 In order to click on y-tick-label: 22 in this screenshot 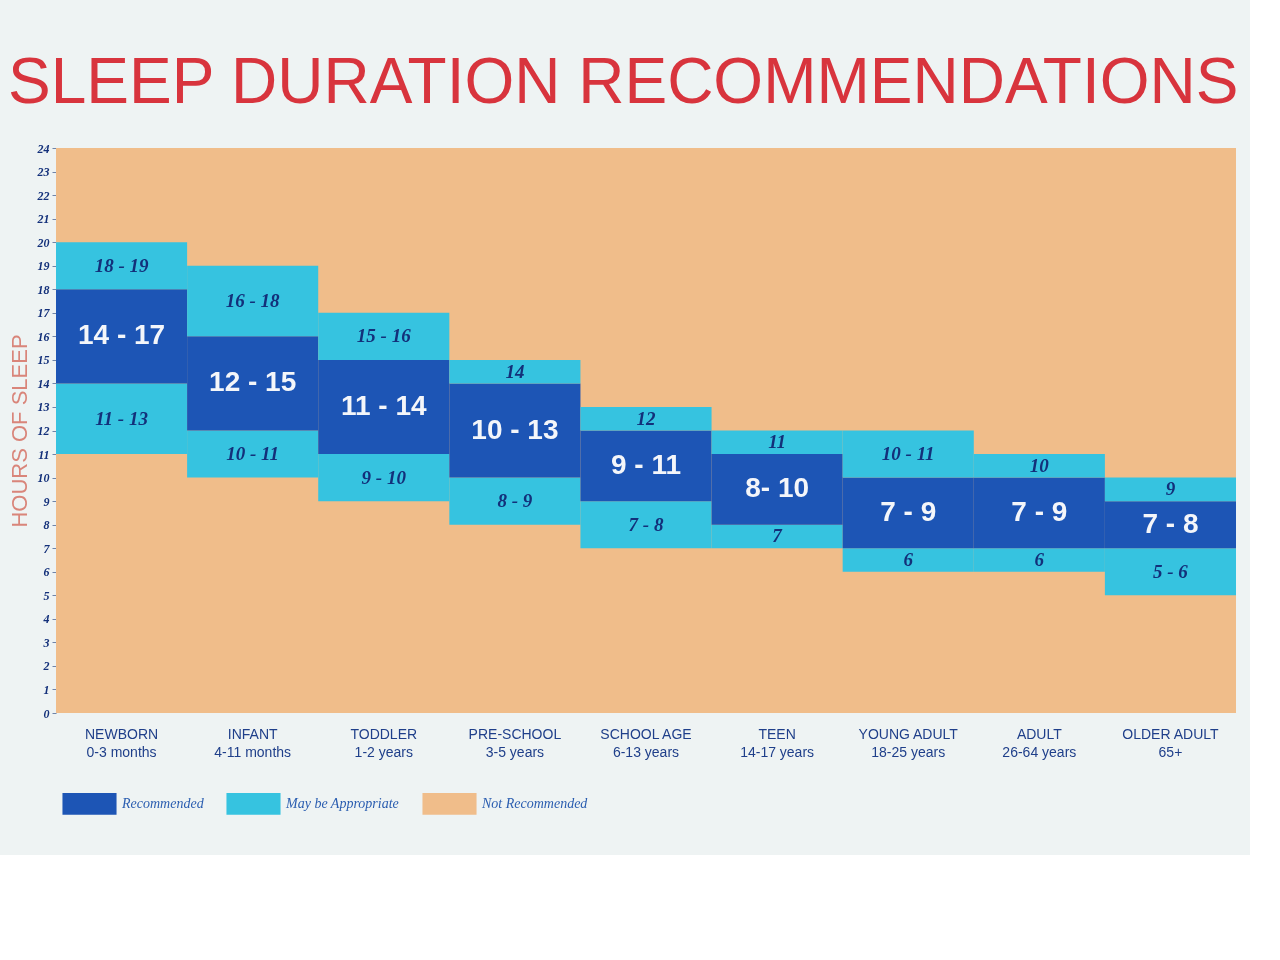, I will do `click(43, 195)`.